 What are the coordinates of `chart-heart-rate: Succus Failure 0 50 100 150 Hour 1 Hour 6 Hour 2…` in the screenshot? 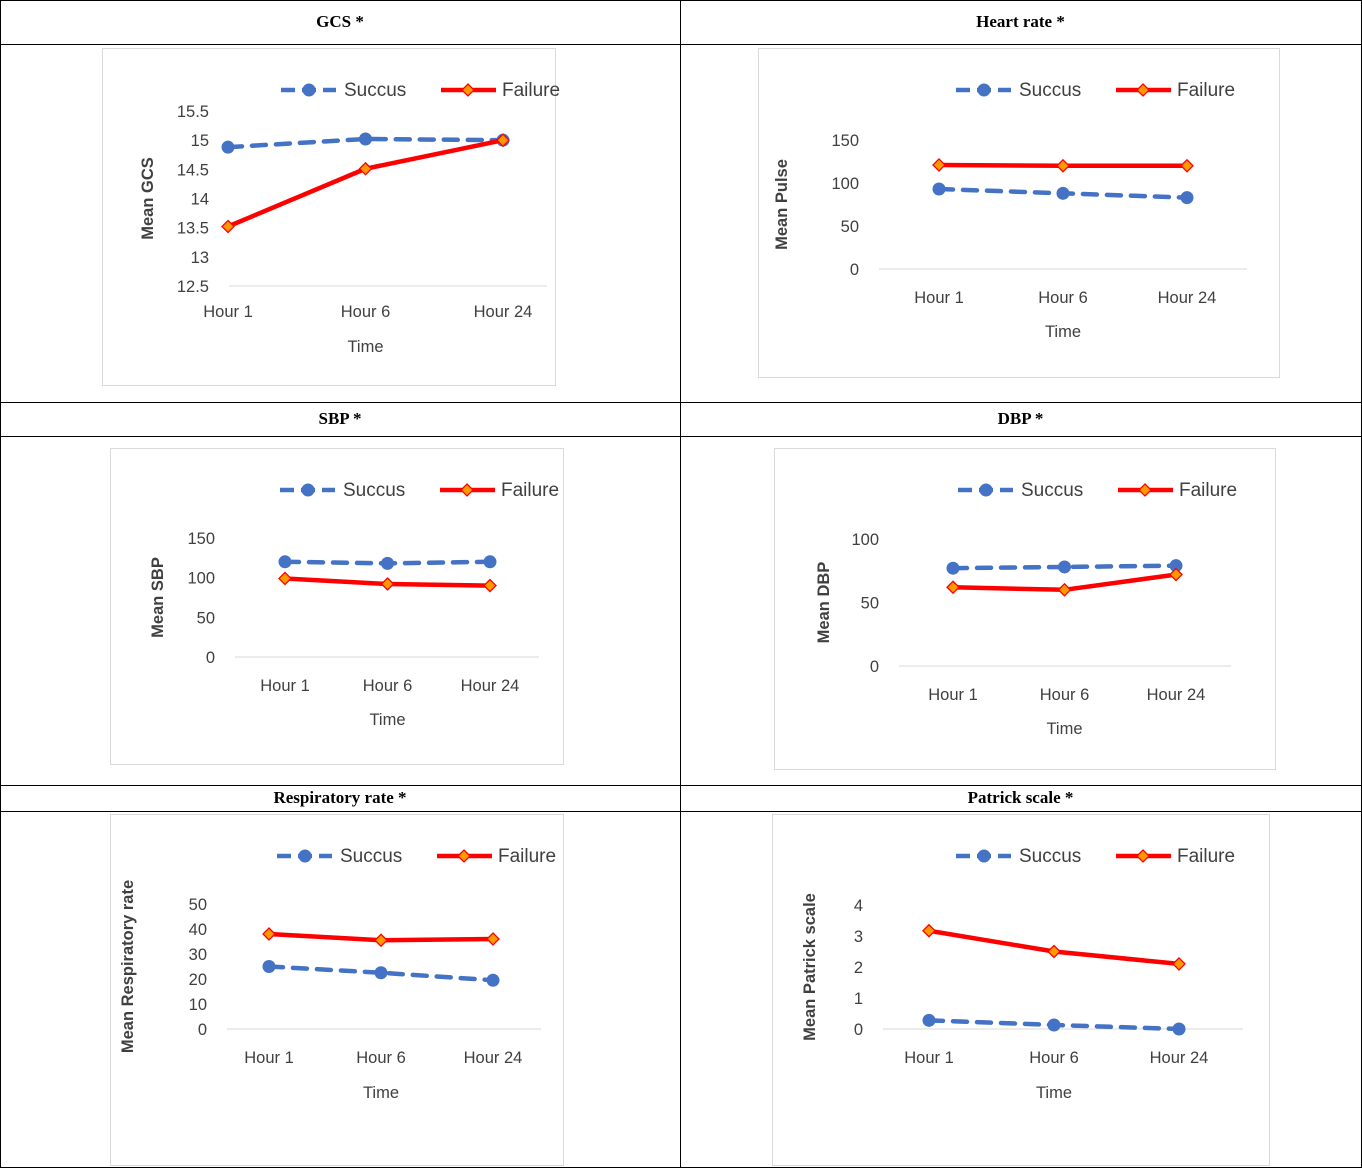 It's located at (1019, 213).